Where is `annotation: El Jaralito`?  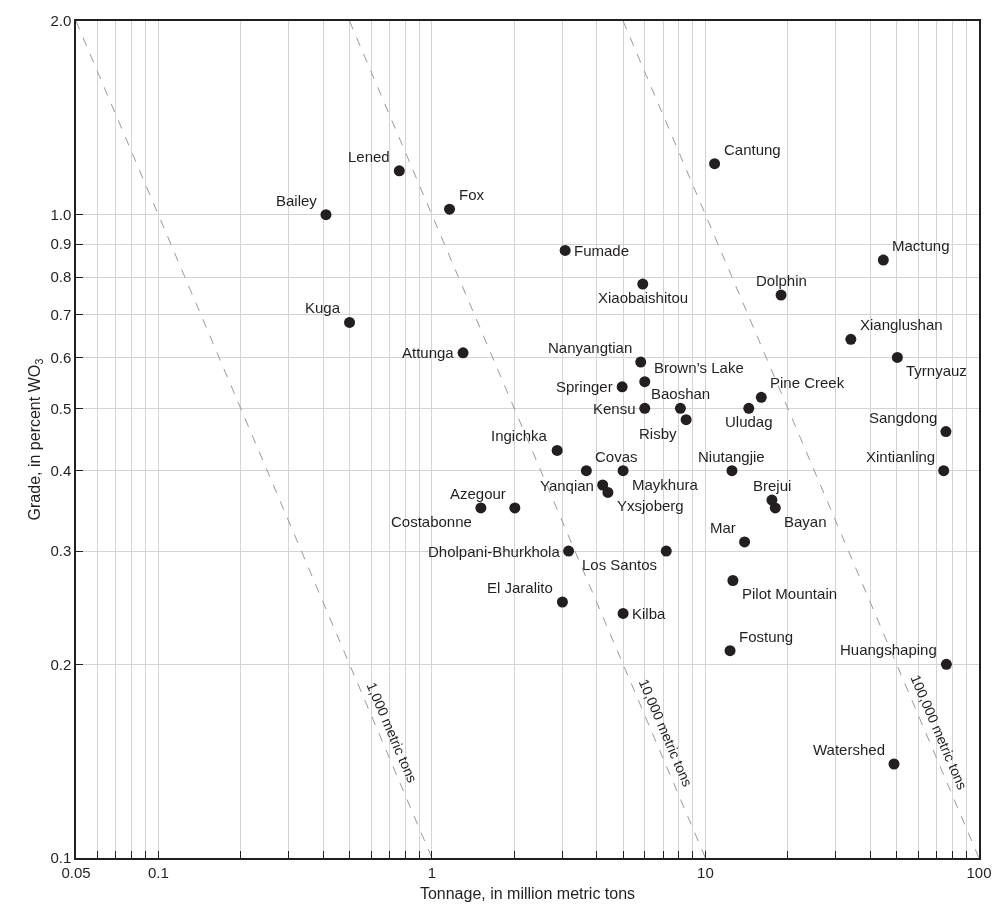 annotation: El Jaralito is located at coordinates (520, 587).